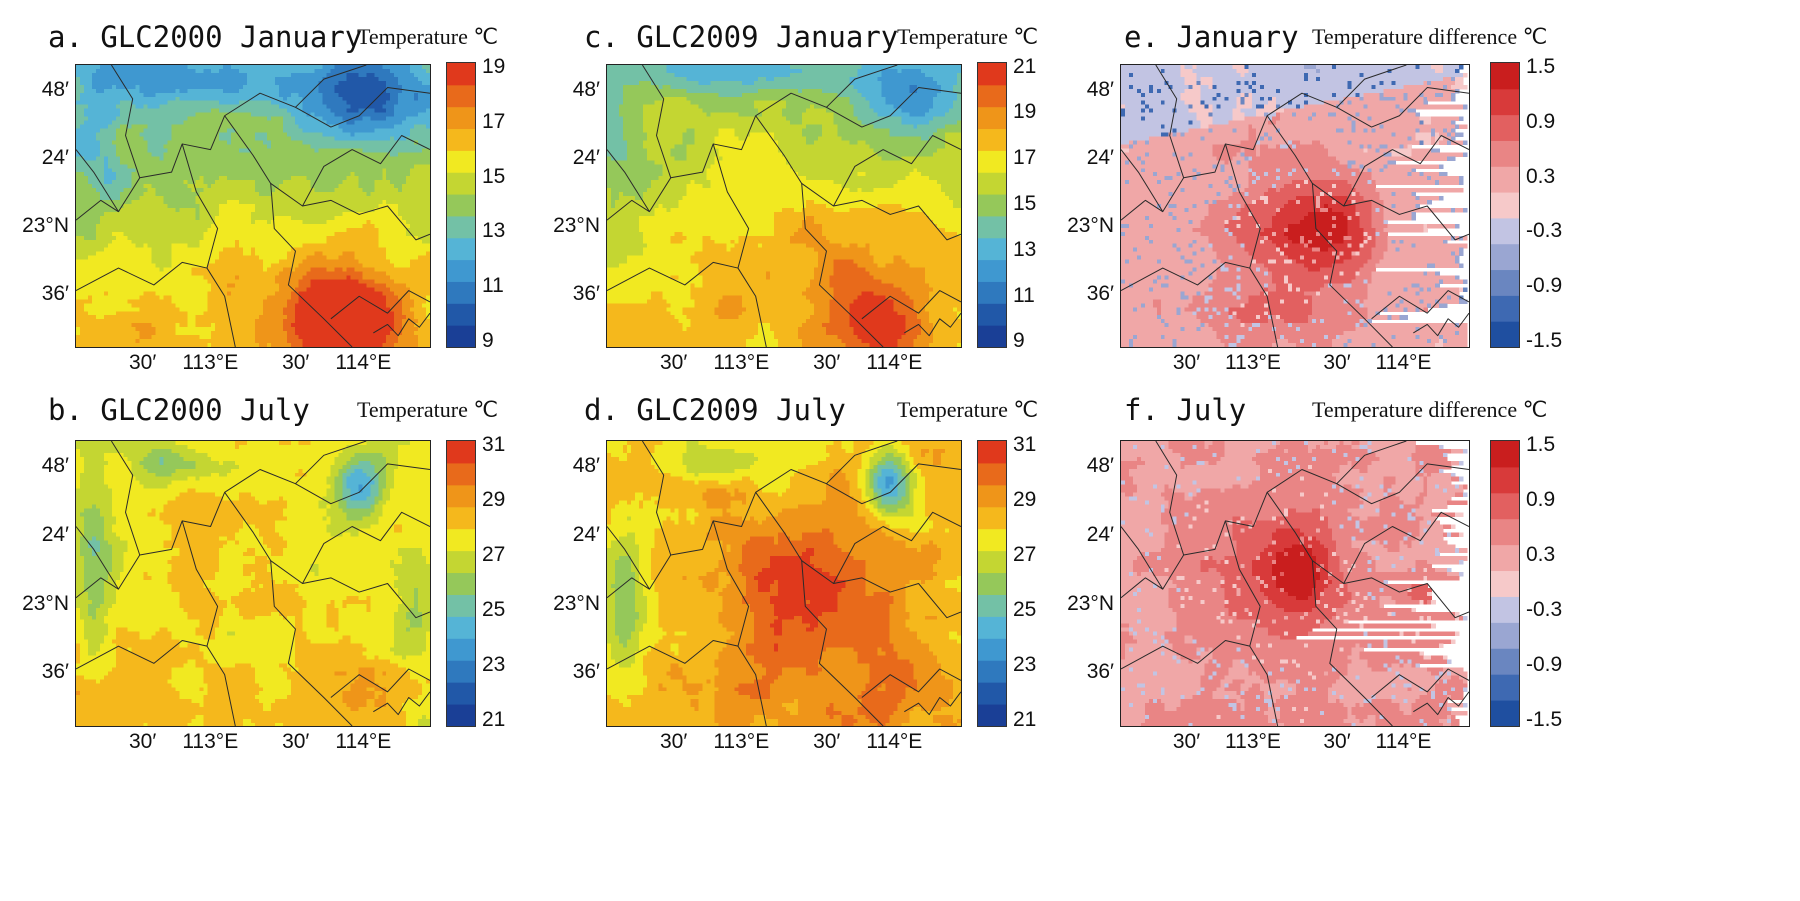  I want to click on colorbar-label: 11, so click(1024, 295).